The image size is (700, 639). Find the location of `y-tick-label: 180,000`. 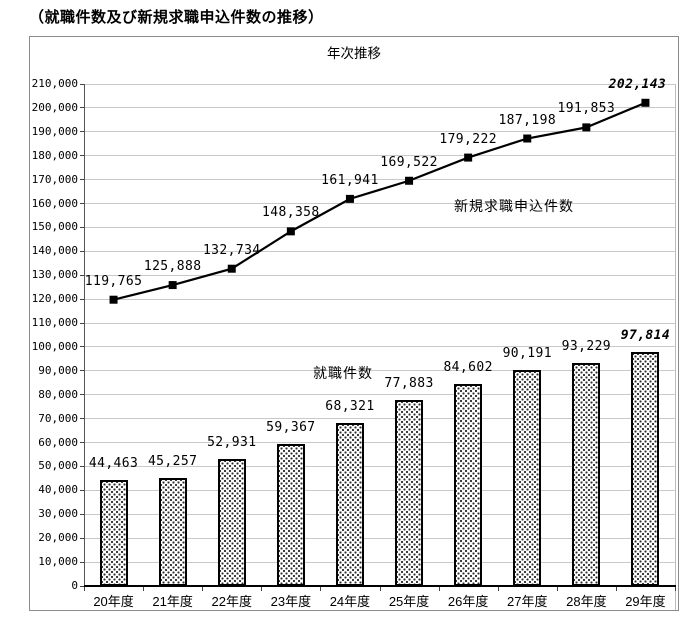

y-tick-label: 180,000 is located at coordinates (54, 155).